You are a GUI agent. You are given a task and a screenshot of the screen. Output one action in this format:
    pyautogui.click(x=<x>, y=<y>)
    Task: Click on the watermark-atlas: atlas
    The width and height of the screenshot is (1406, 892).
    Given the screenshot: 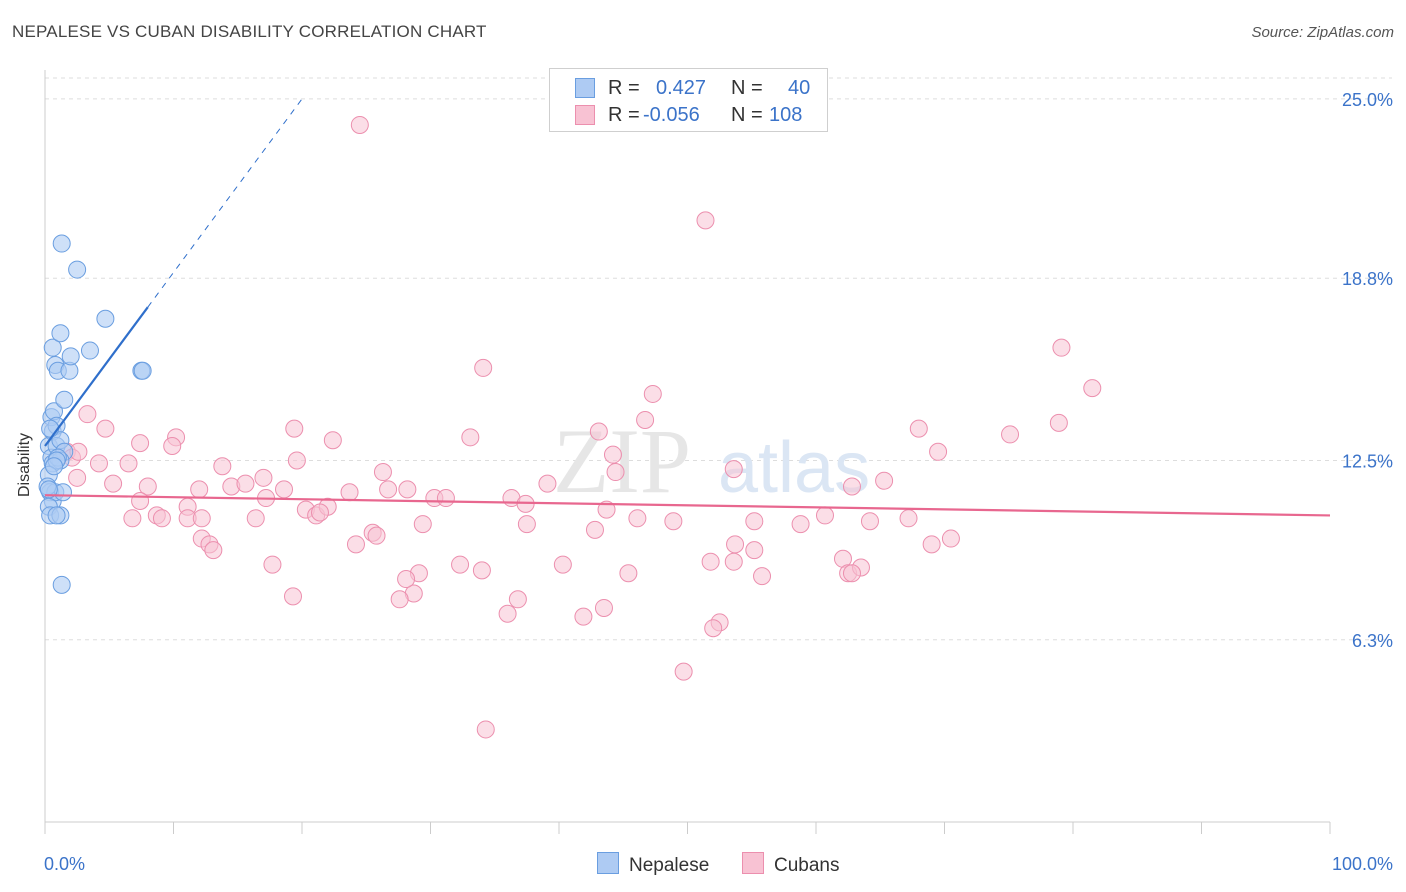 What is the action you would take?
    pyautogui.click(x=794, y=468)
    